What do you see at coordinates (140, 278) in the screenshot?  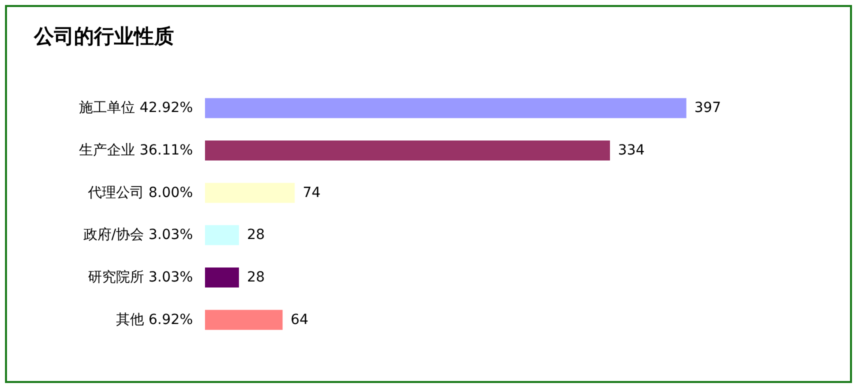 I see `y-tick-label: 研究院所 3.03%` at bounding box center [140, 278].